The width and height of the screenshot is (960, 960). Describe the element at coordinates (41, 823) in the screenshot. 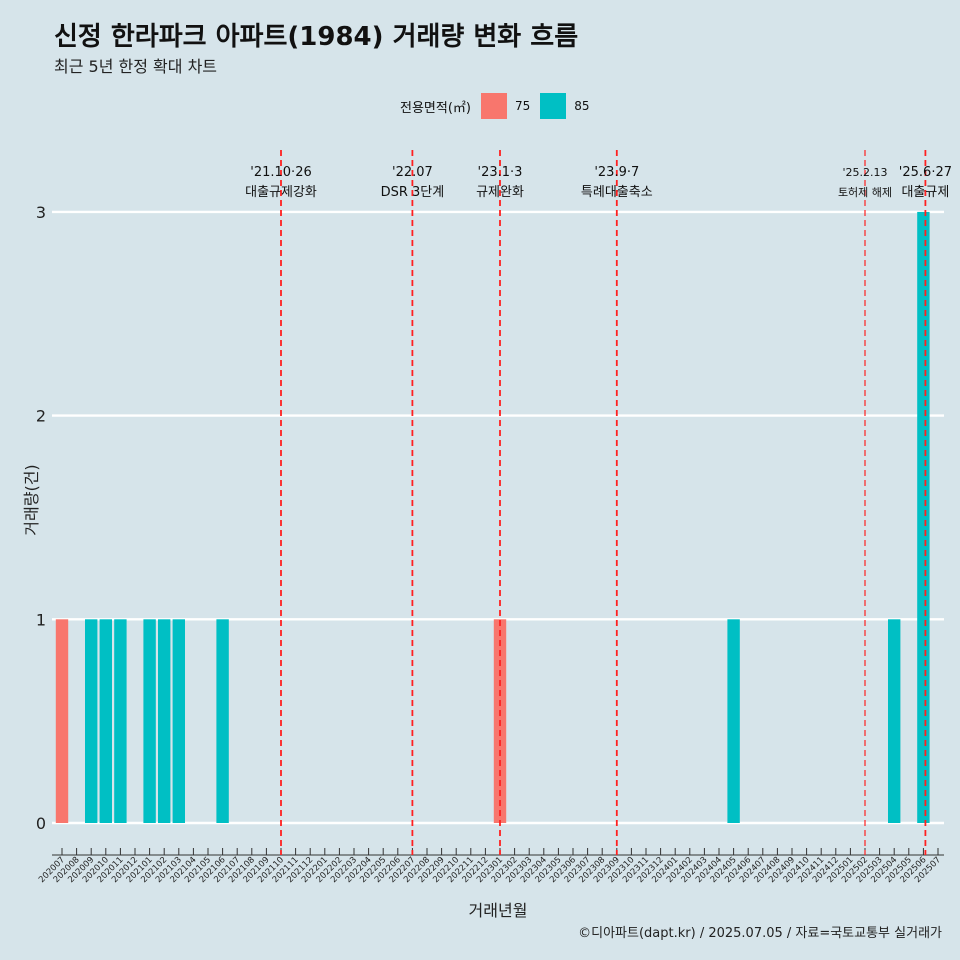

I see `y-tick-label: 0` at that location.